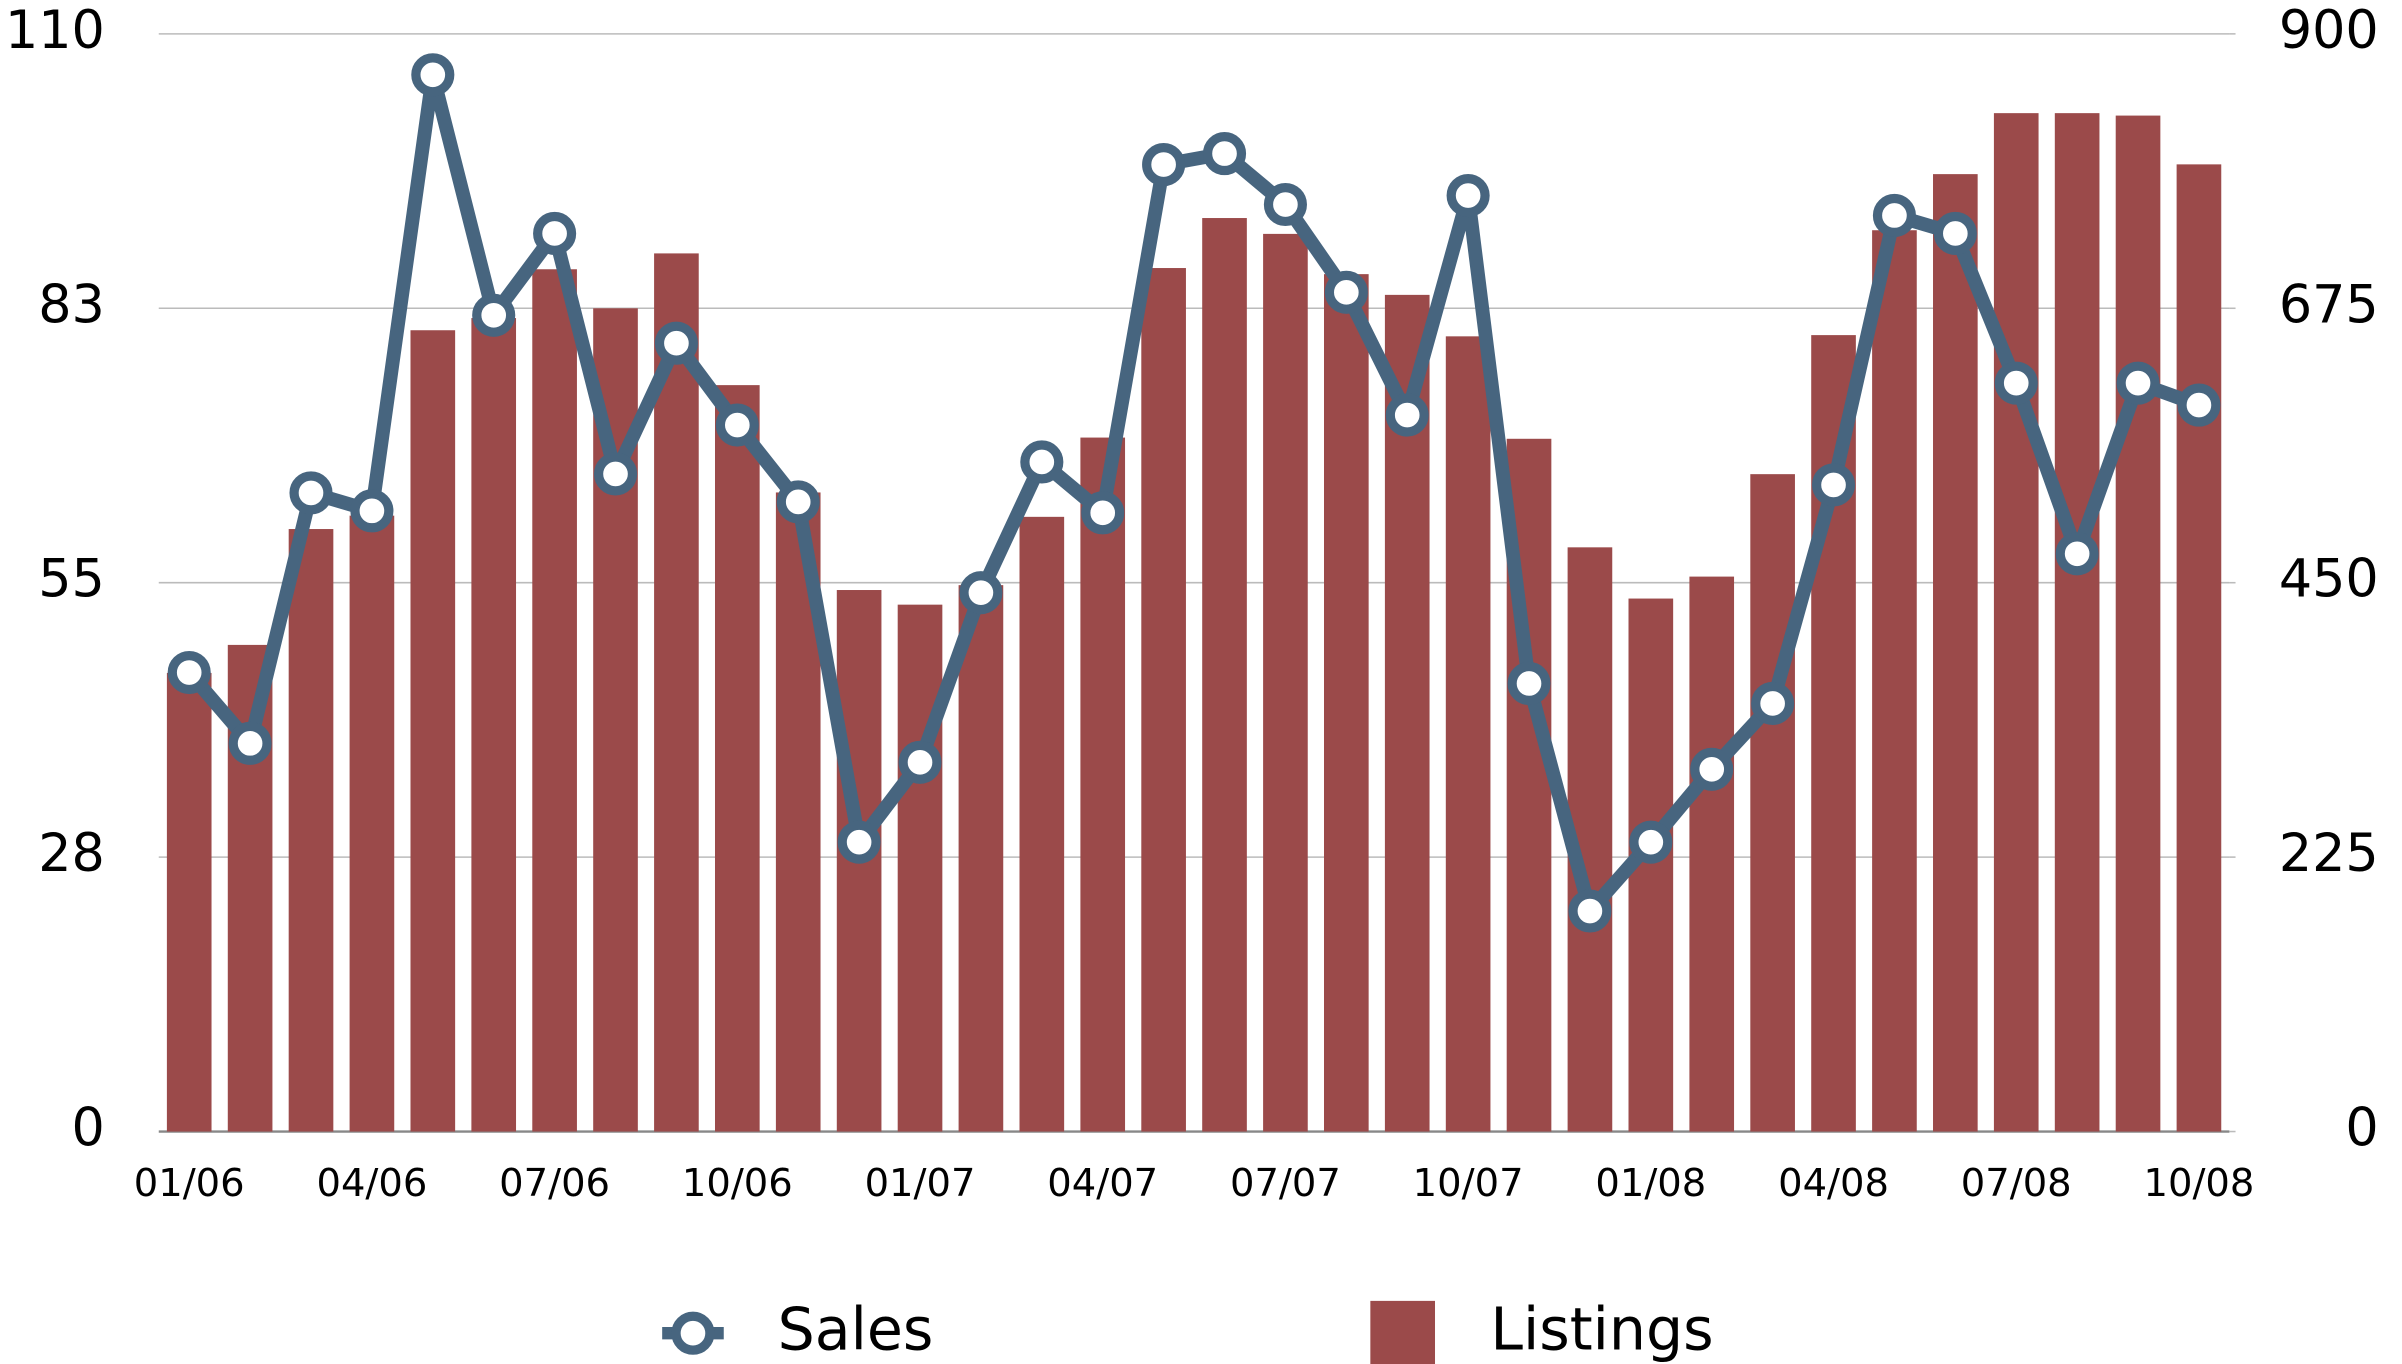  Describe the element at coordinates (2329, 304) in the screenshot. I see `y2-tick-label: 675` at that location.